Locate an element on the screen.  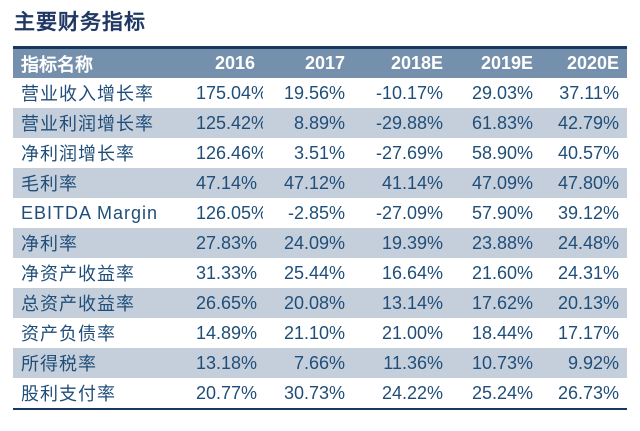
indicator-value: 26.73% is located at coordinates (588, 392).